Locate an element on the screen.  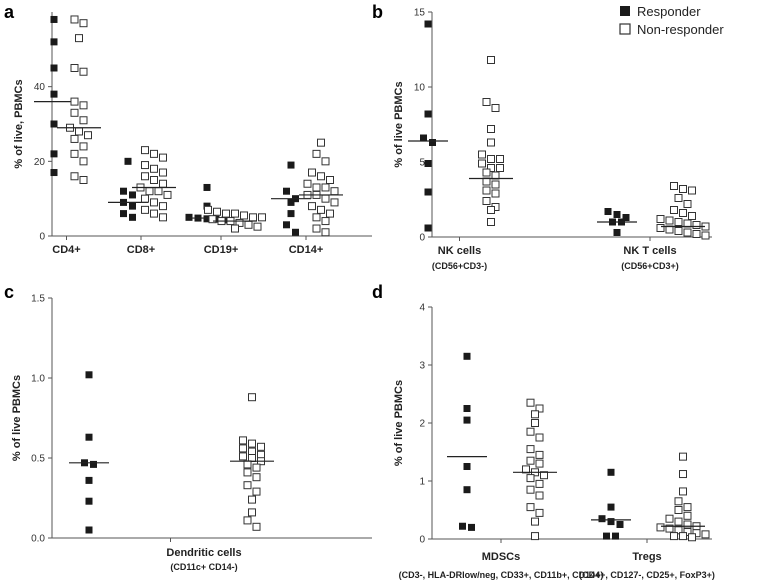
y-axis-label-c: % of live PBMCs is located at coordinates (17, 418).